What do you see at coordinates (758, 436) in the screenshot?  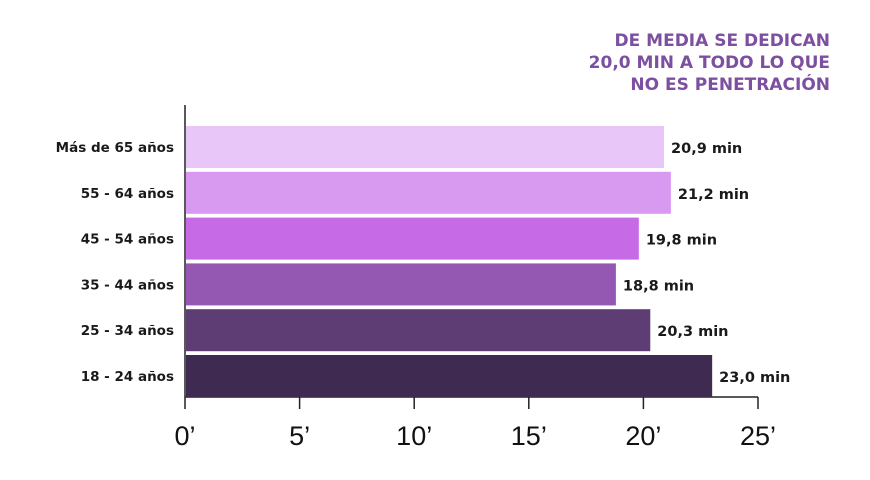 I see `x-tick-label-5: 25’` at bounding box center [758, 436].